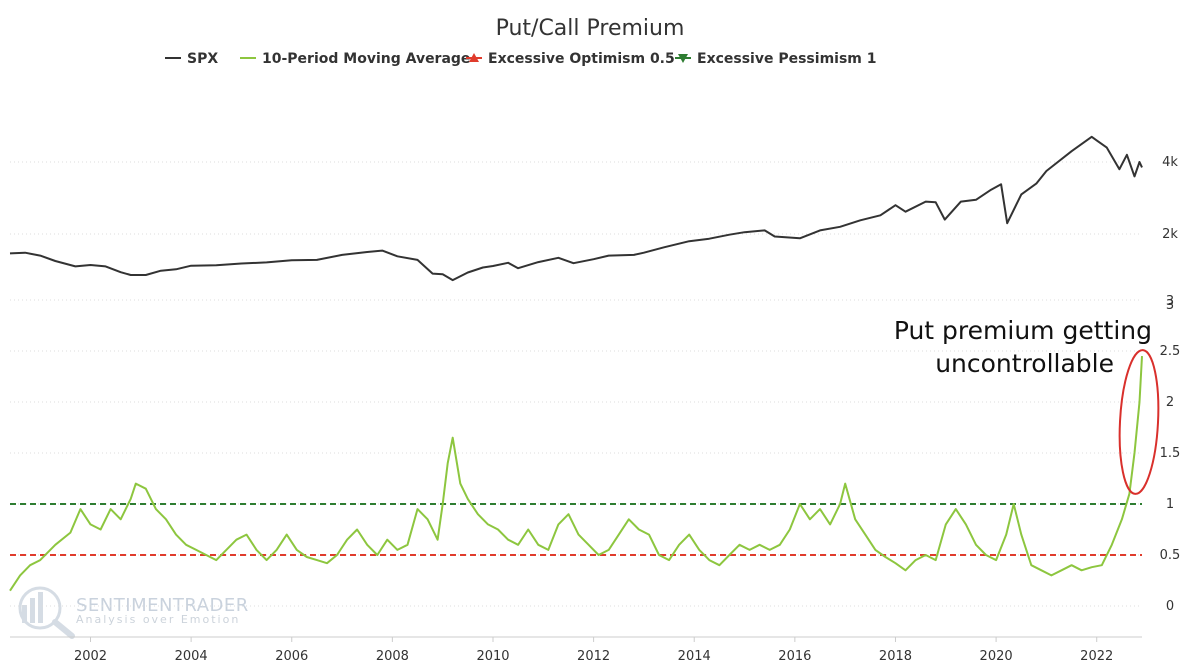 Image resolution: width=1199 pixels, height=672 pixels. I want to click on threshold-lines, so click(576, 529).